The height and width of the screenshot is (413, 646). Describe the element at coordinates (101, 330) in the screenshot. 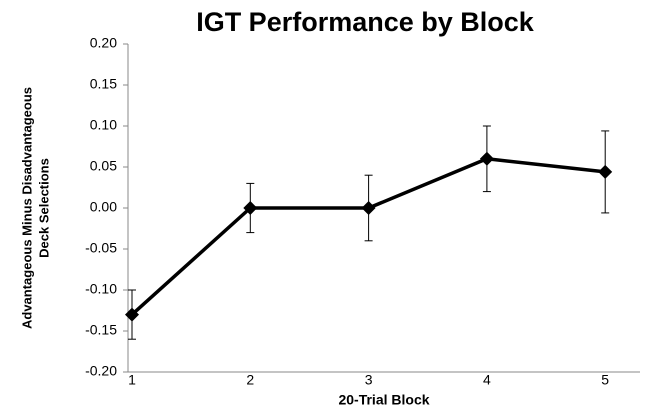

I see `y-tick-label: -0.15` at that location.